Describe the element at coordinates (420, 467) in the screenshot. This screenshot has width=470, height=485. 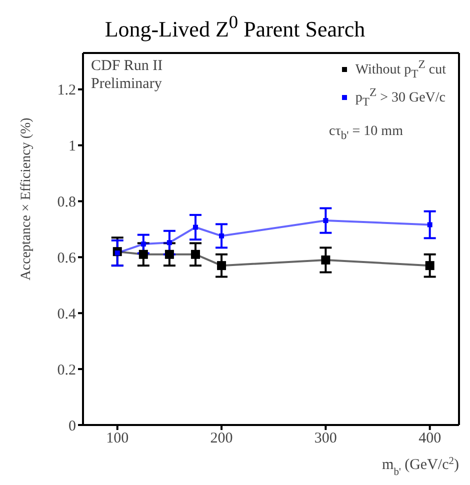
I see `x-axis-title: m$_{b'}$ (GeV/c$^{2}$)` at that location.